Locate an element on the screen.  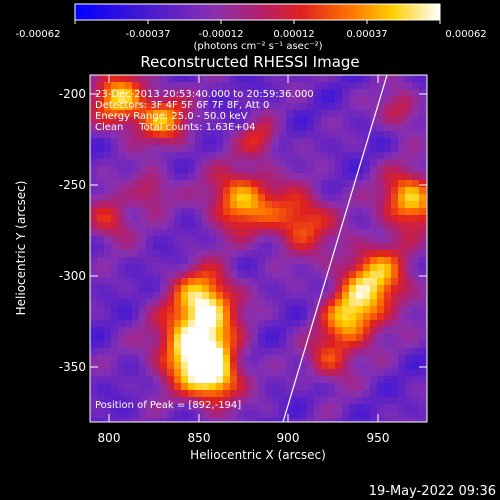
colorbar-tick-label: -0.00062 is located at coordinates (38, 34).